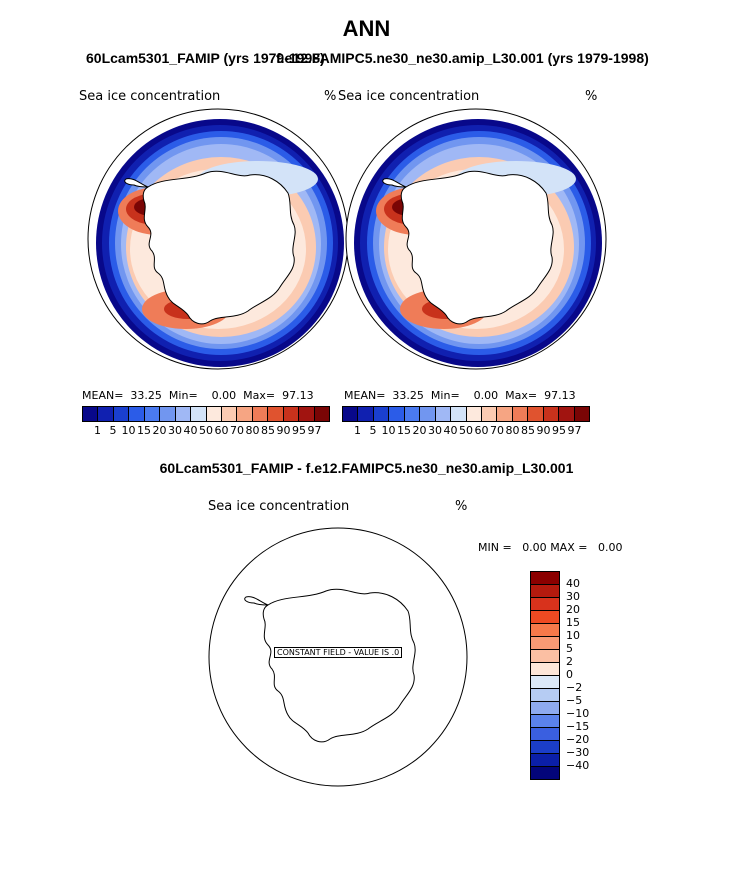 The height and width of the screenshot is (882, 733). I want to click on diff-field-label: Sea ice concentration, so click(279, 506).